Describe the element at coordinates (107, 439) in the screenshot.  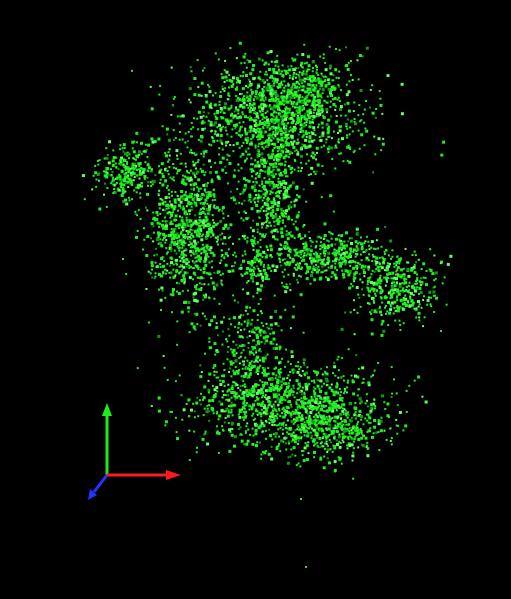
I see `y-axis-arrow-icon` at that location.